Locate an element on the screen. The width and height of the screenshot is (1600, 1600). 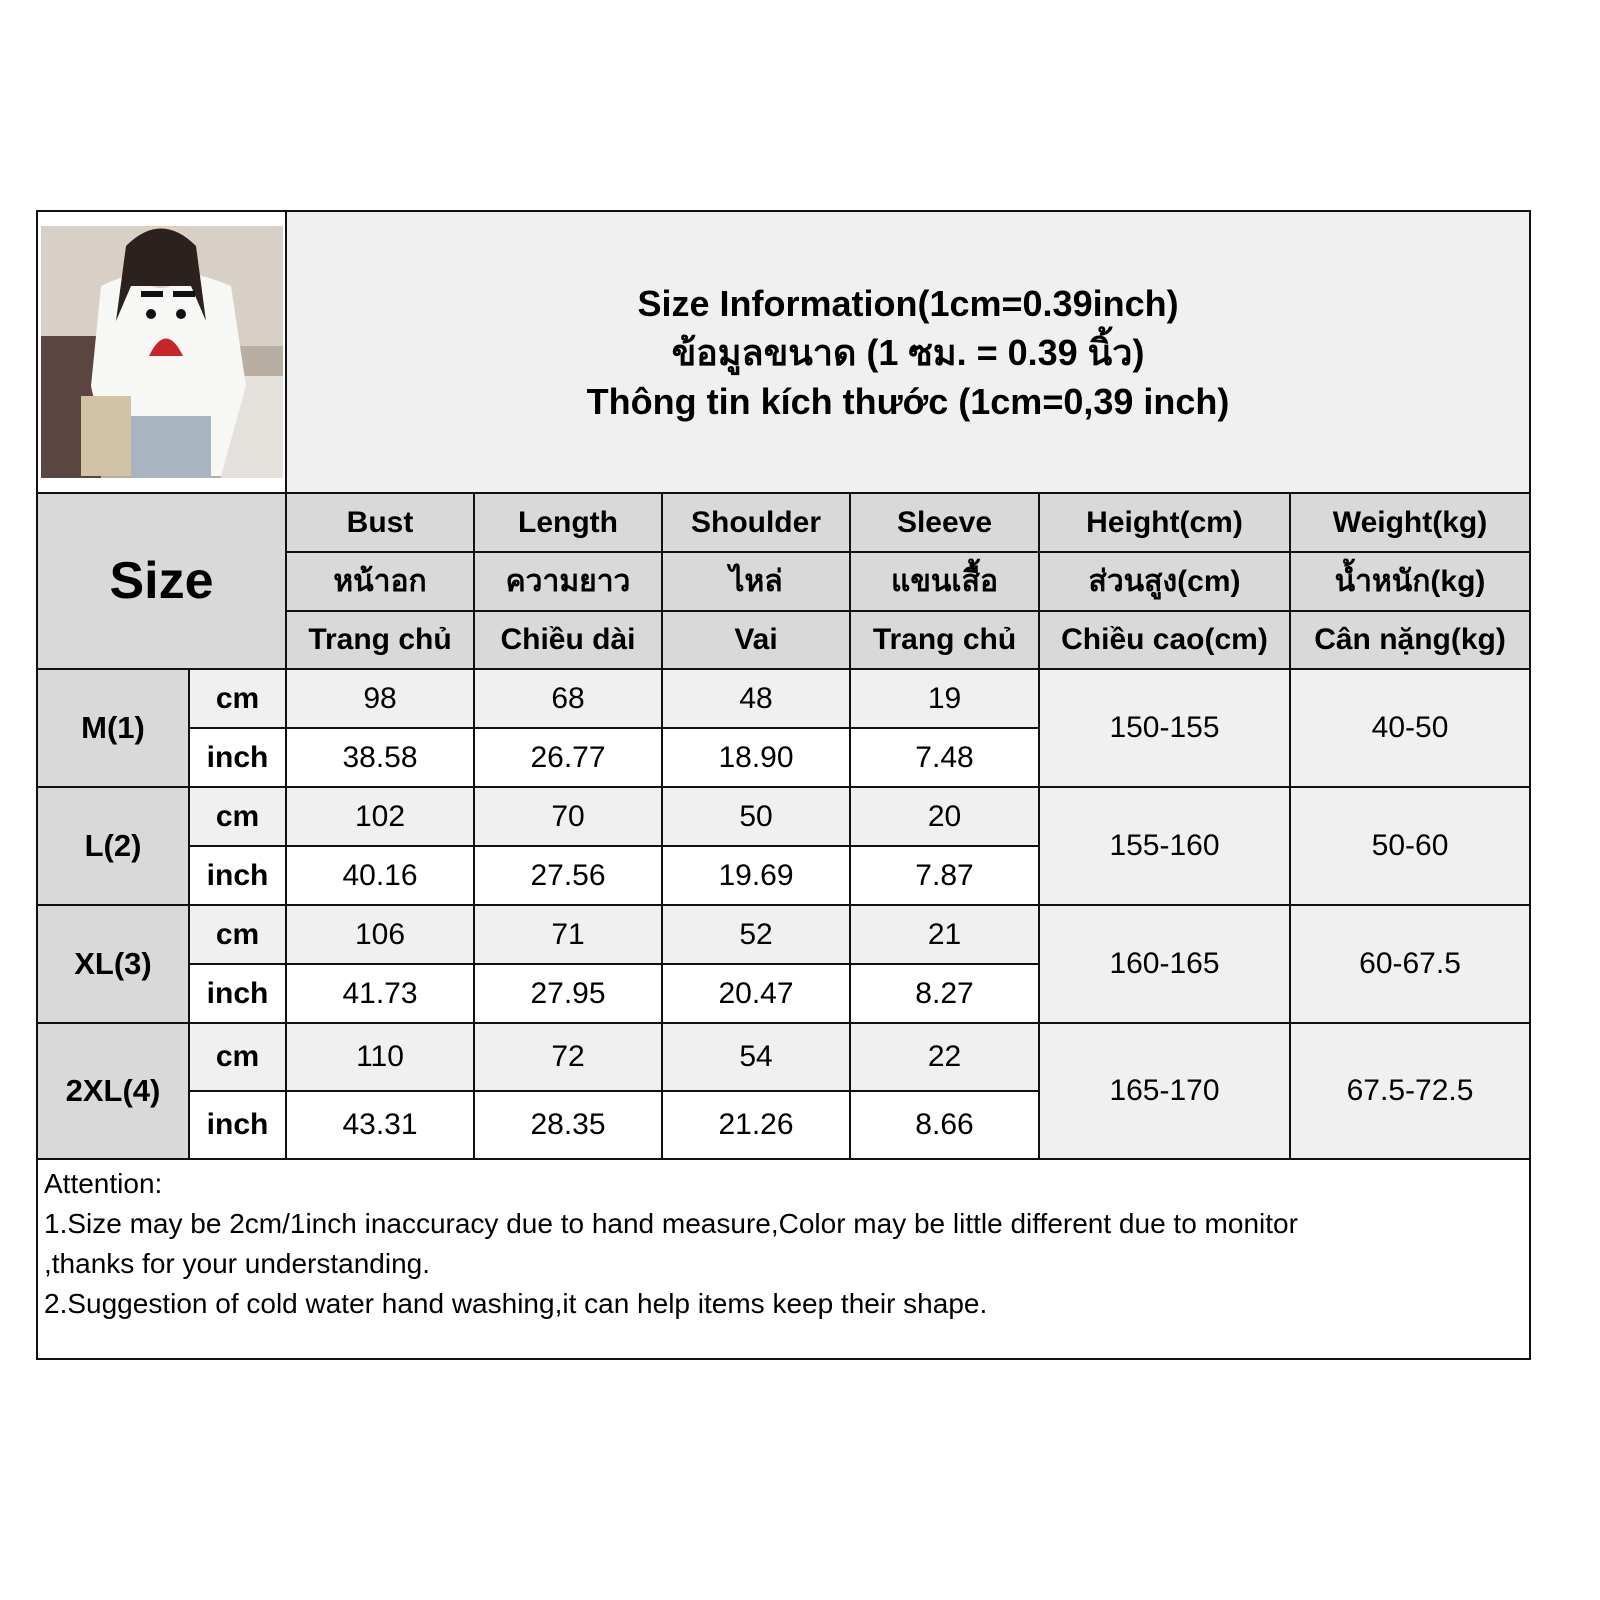
table-row: inch 40.16 27.56 19.69 7.87 is located at coordinates (783, 875).